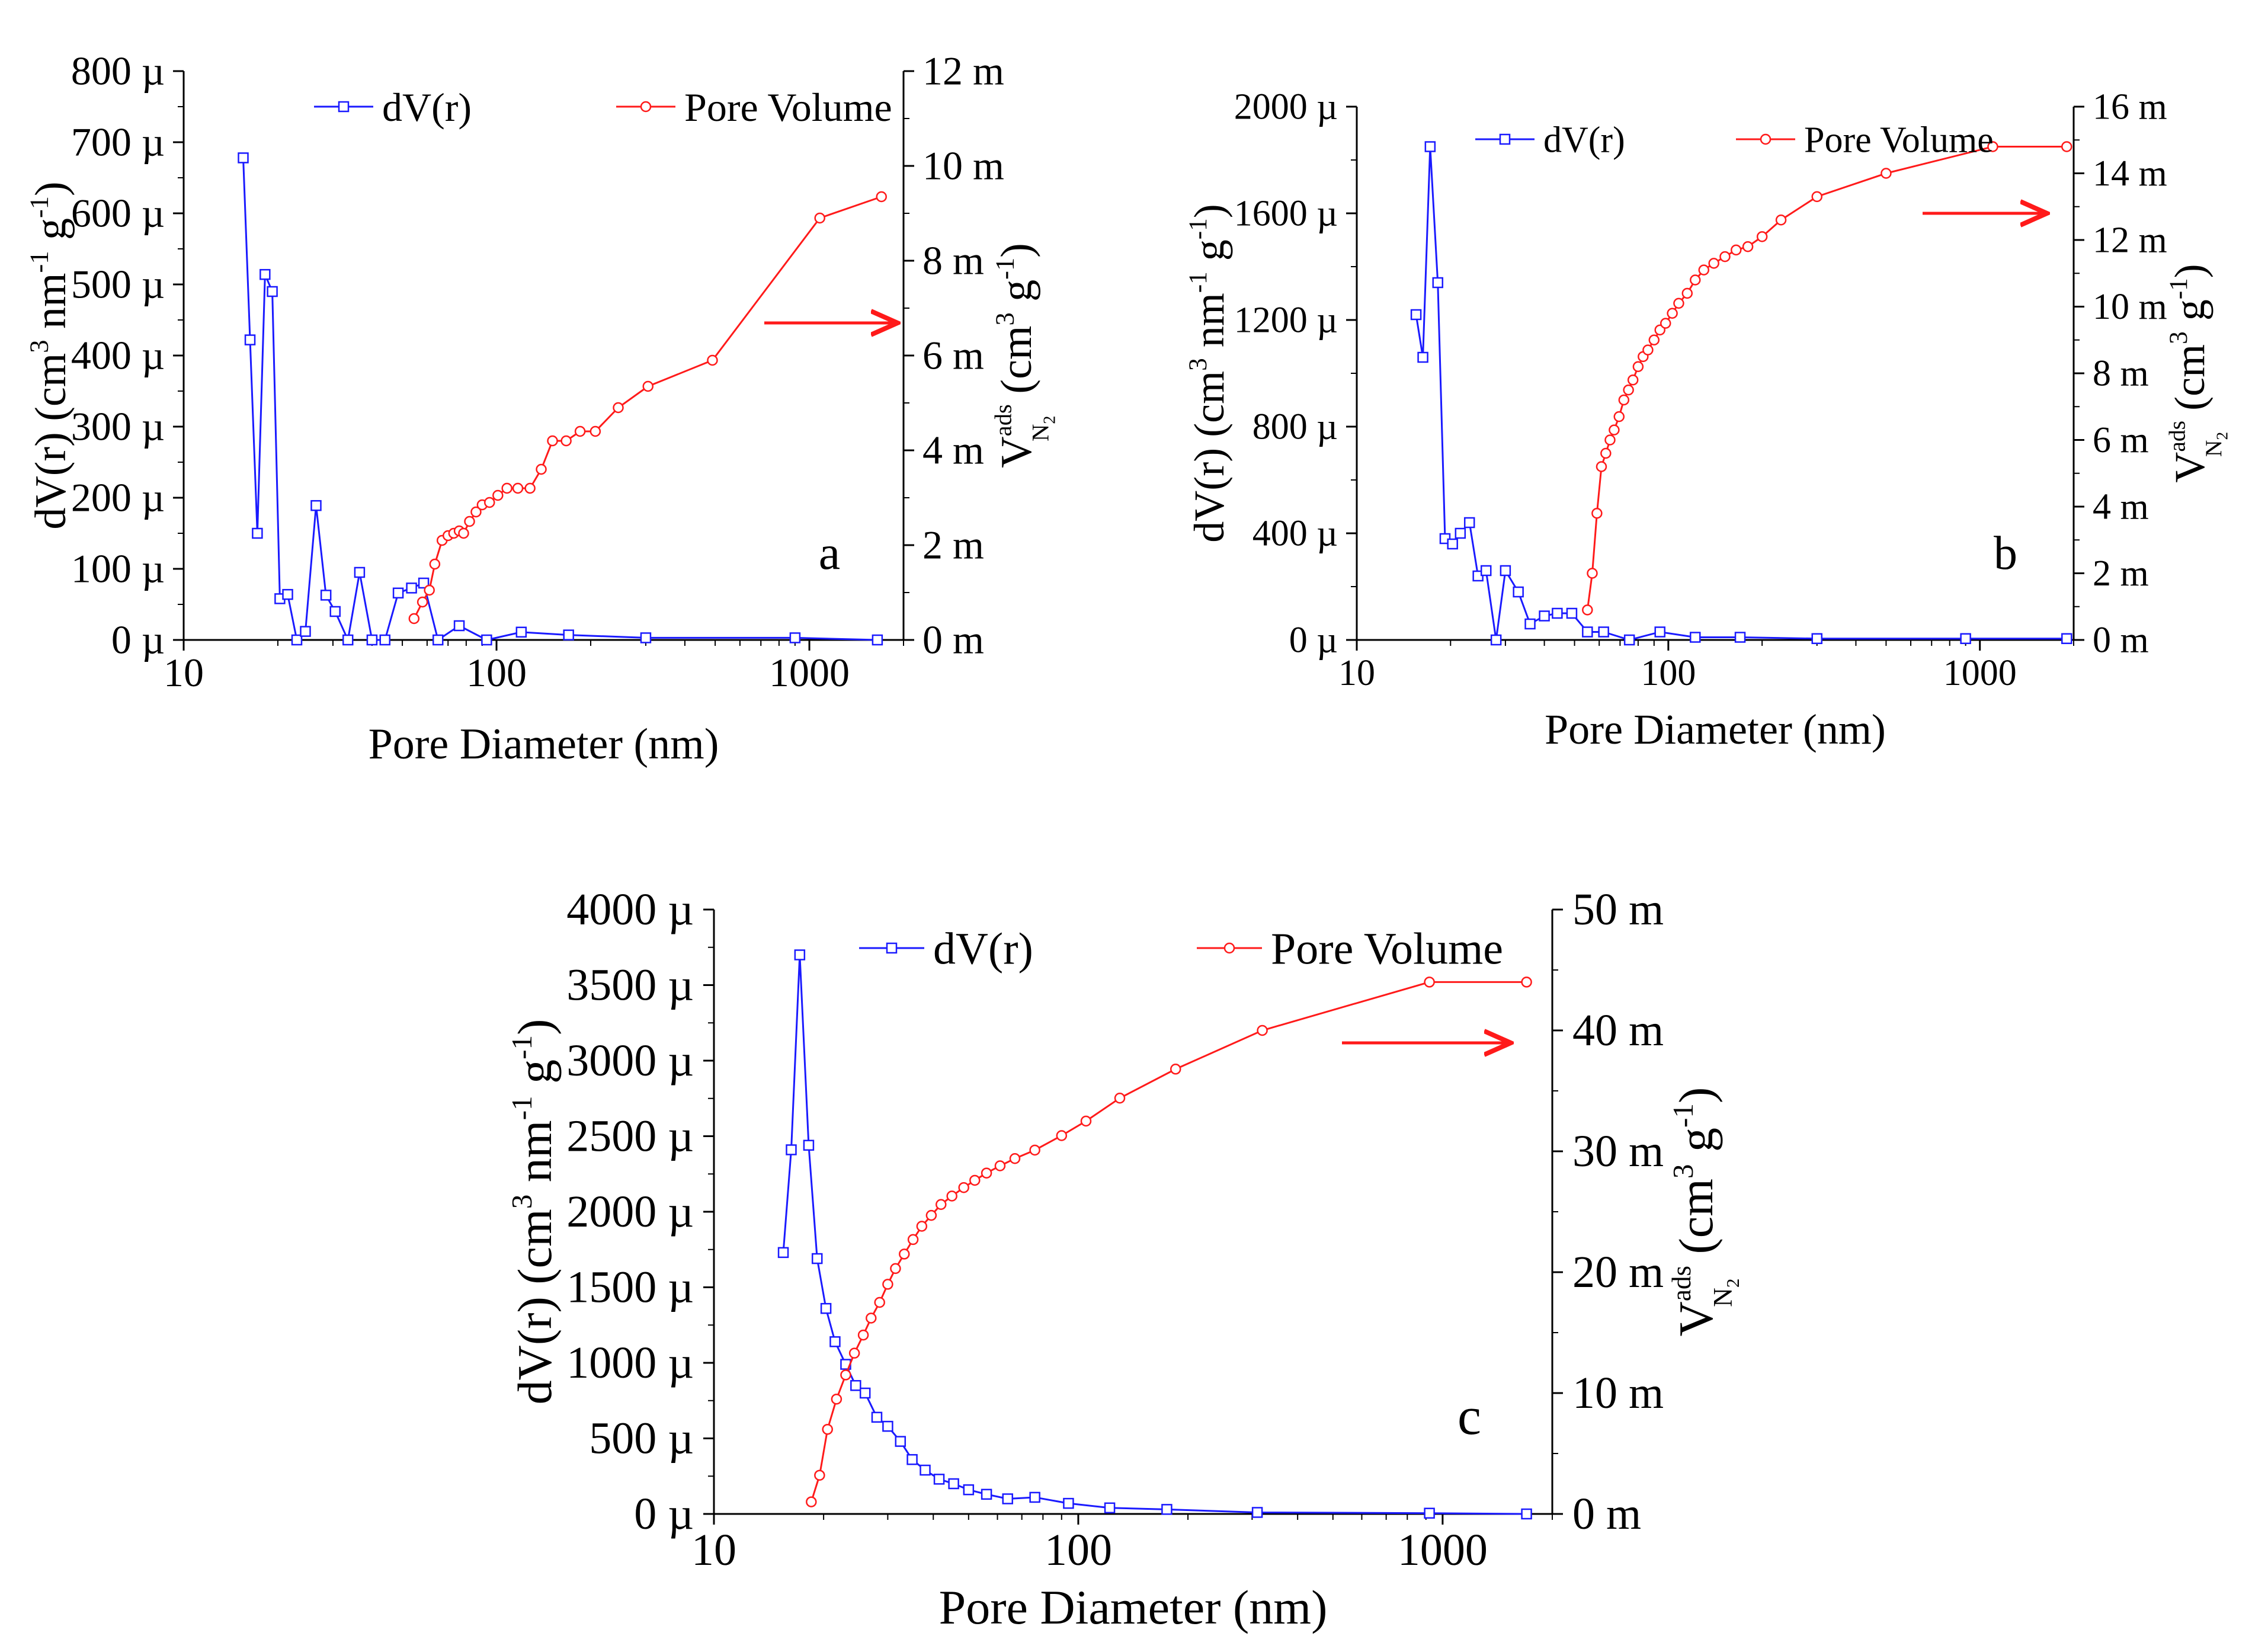  What do you see at coordinates (953, 260) in the screenshot?
I see `y2-tick-label: 8 m` at bounding box center [953, 260].